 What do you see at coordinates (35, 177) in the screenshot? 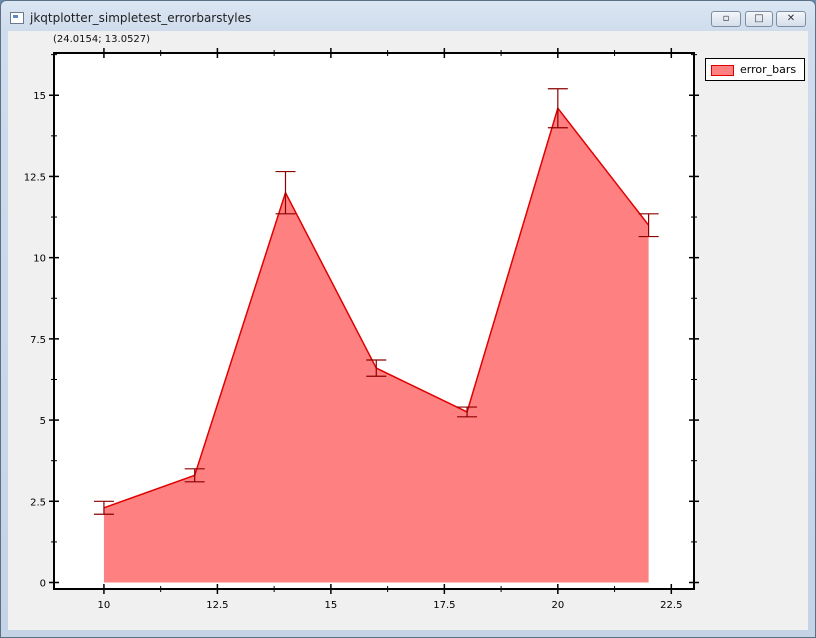
I see `y-tick-label: 12.5` at bounding box center [35, 177].